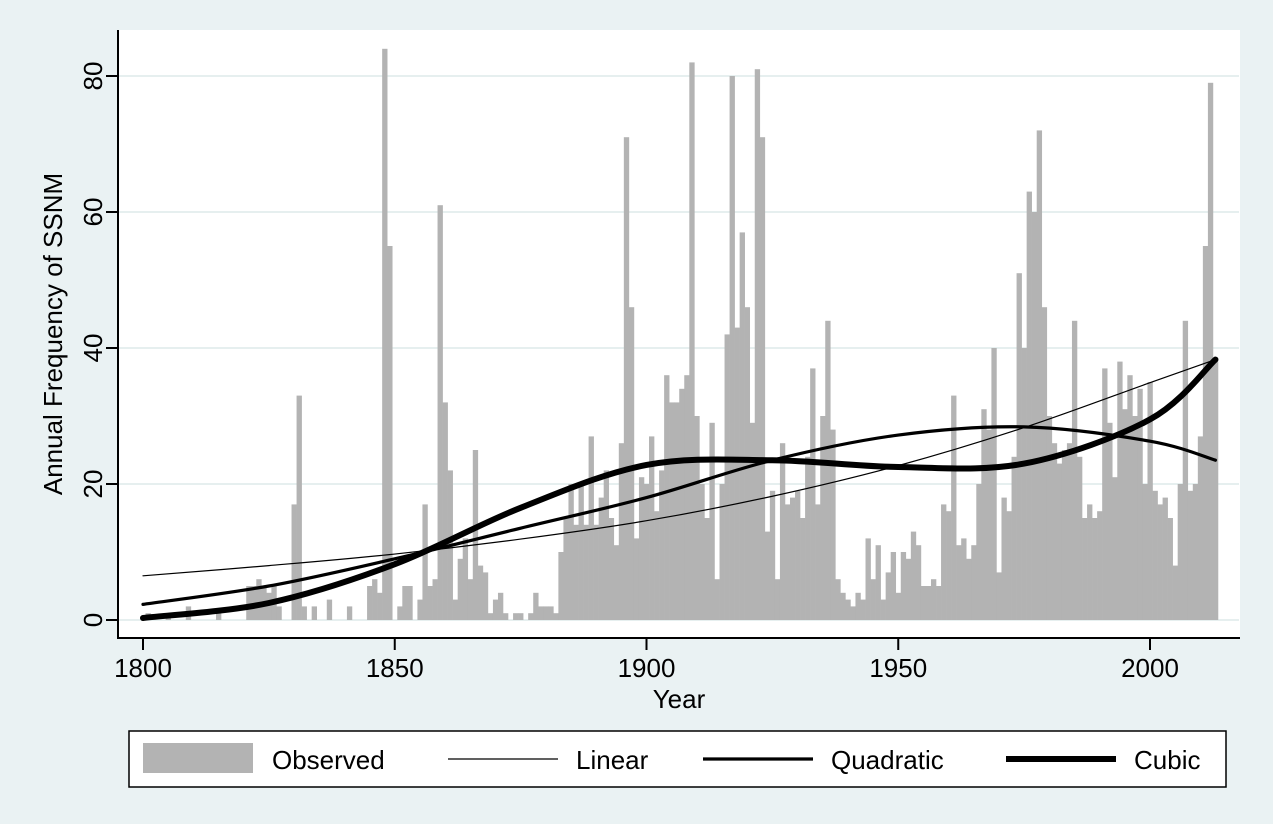 The height and width of the screenshot is (824, 1273). I want to click on y-tick-label: 40, so click(93, 348).